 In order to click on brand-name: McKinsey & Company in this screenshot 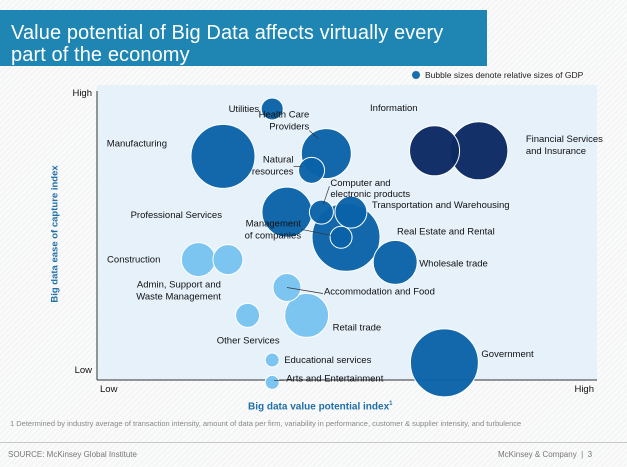, I will do `click(537, 454)`.